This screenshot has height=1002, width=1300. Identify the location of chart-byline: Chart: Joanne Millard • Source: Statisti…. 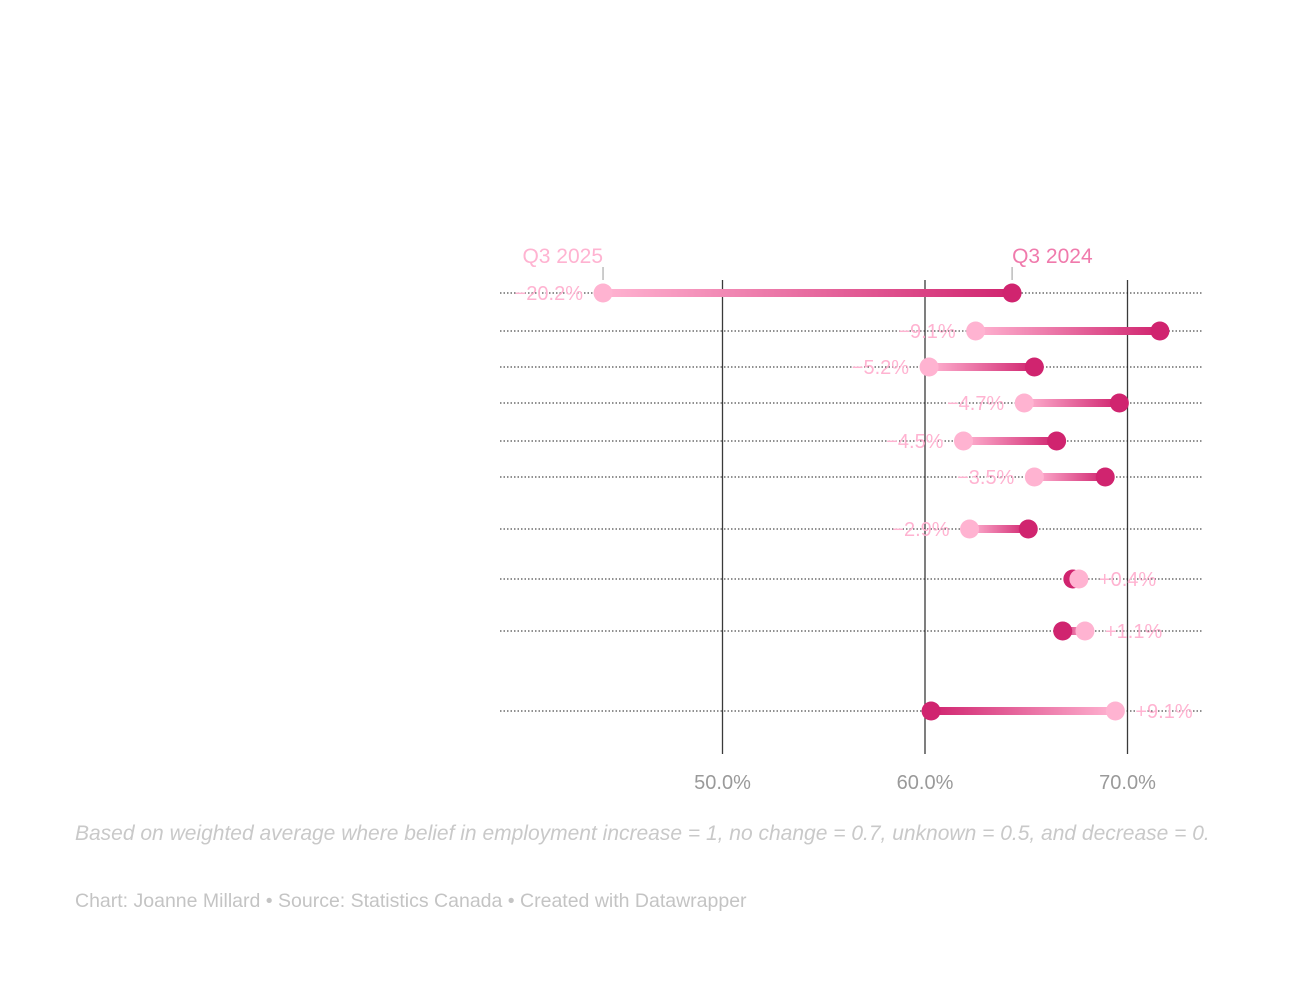
(411, 901).